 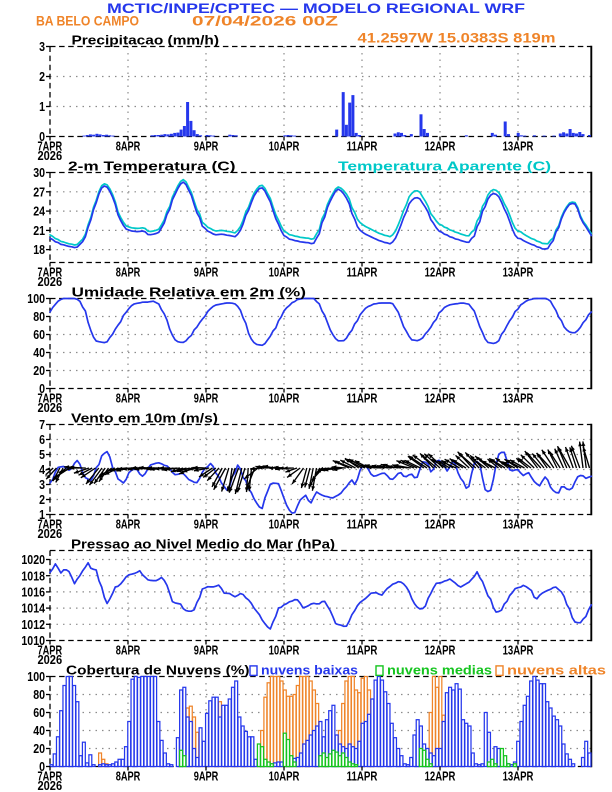 What do you see at coordinates (309, 670) in the screenshot?
I see `svg-text: nuvens baixas` at bounding box center [309, 670].